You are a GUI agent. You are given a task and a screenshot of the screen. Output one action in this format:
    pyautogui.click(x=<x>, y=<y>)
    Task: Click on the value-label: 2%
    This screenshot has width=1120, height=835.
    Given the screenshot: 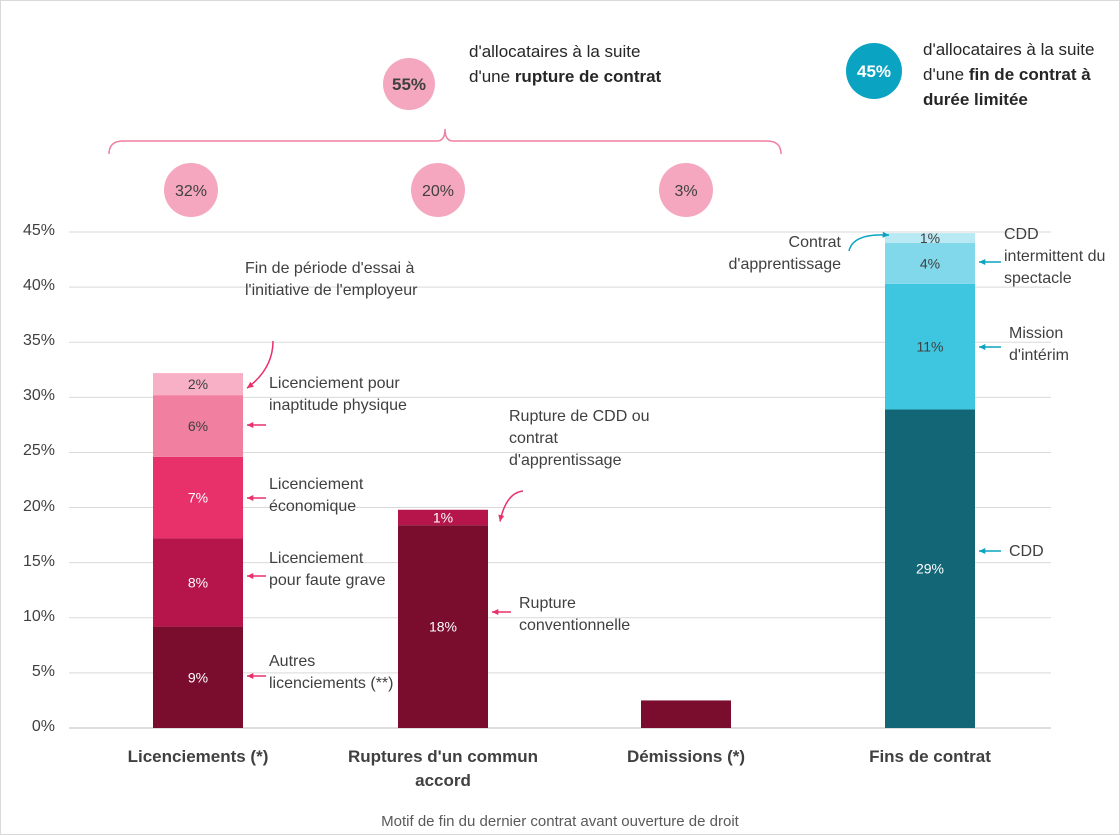 What is the action you would take?
    pyautogui.click(x=198, y=384)
    